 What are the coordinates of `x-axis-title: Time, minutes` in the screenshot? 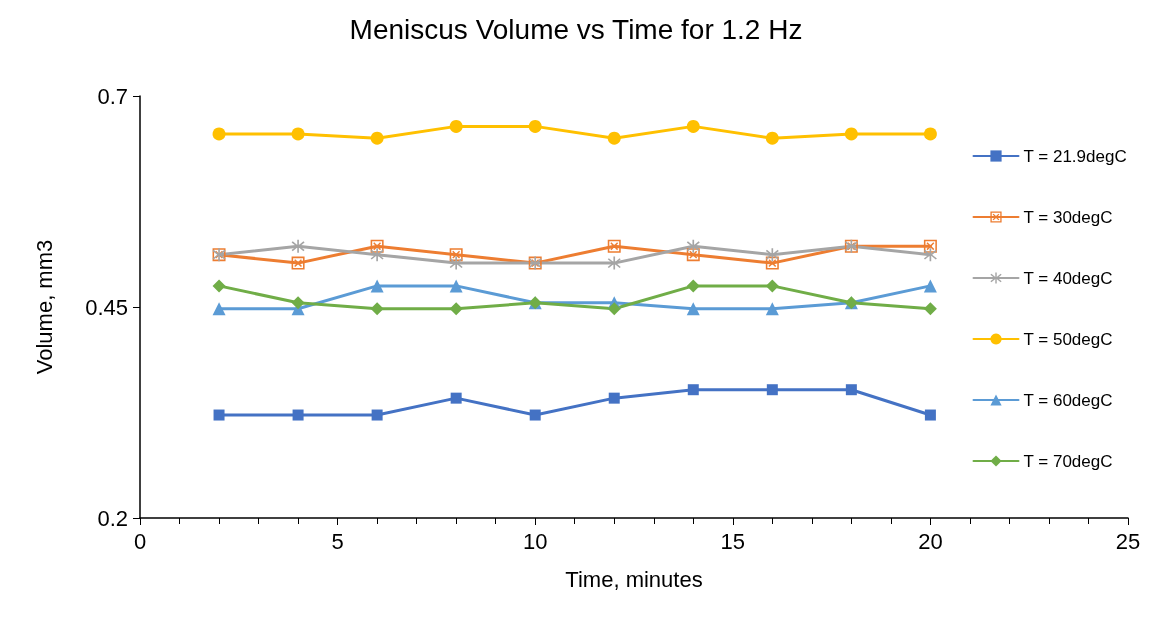 It's located at (634, 579).